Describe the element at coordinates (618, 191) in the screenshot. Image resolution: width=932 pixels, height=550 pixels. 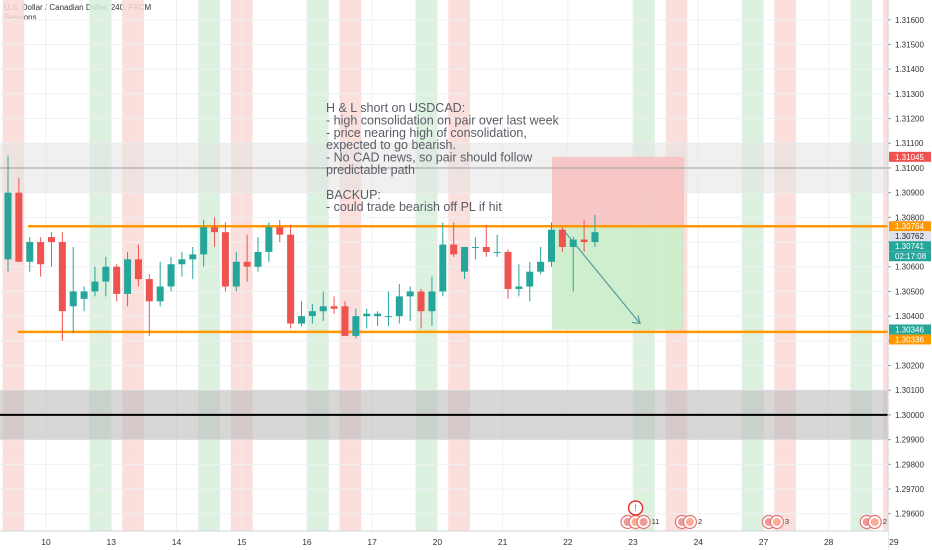
I see `stop-loss-zone` at that location.